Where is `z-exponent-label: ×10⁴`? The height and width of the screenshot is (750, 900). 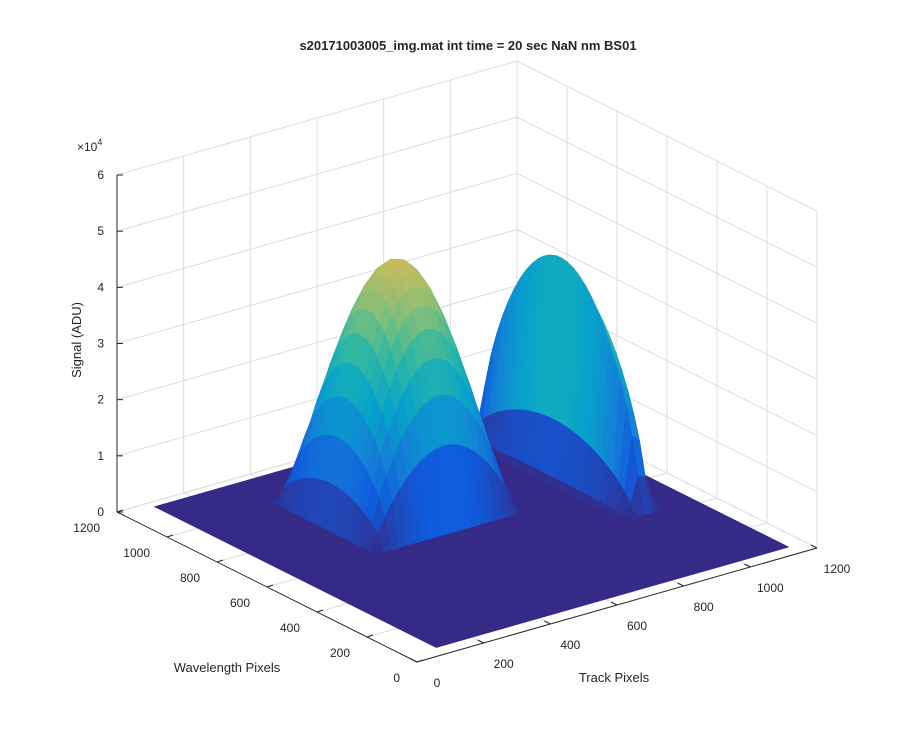
z-exponent-label: ×10⁴ is located at coordinates (89, 145).